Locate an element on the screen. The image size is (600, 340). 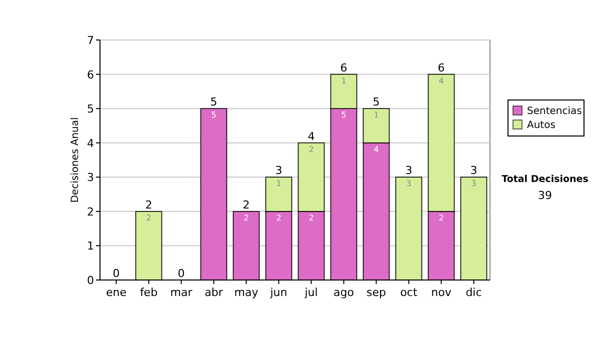
x-tick-label: oct is located at coordinates (409, 292).